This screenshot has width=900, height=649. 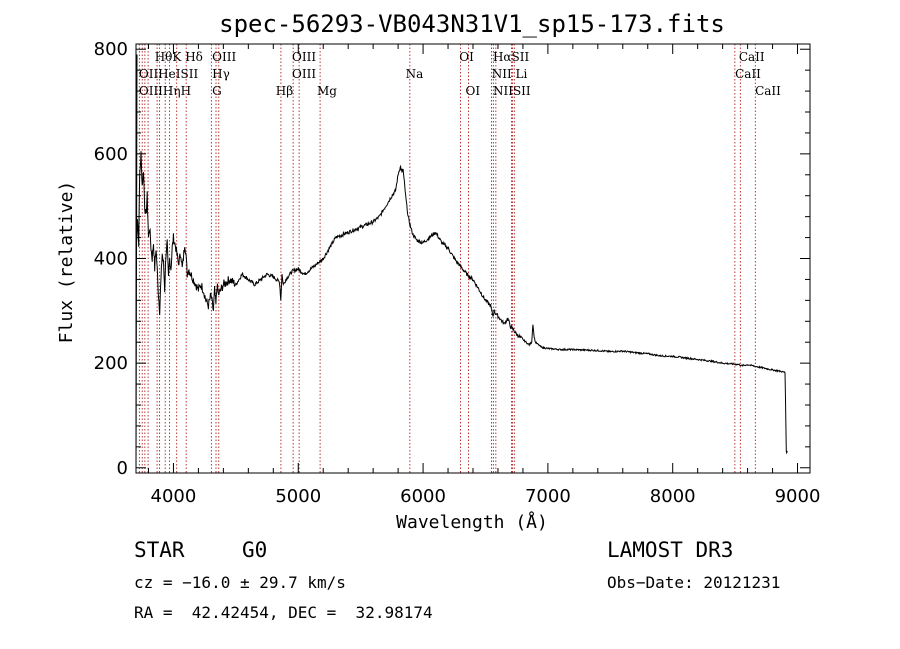 What do you see at coordinates (111, 49) in the screenshot?
I see `y-tick-label: 800` at bounding box center [111, 49].